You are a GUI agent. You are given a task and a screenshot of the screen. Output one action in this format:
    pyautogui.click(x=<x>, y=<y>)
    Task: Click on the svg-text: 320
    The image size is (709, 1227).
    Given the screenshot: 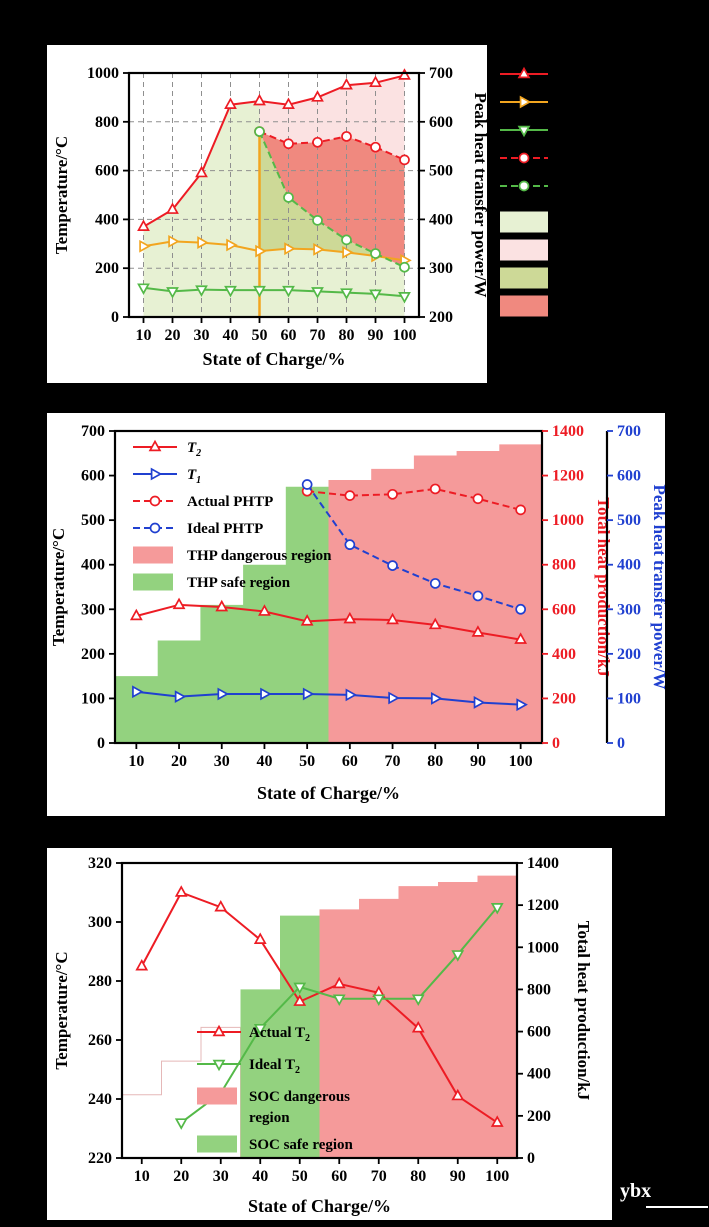 What is the action you would take?
    pyautogui.click(x=100, y=863)
    